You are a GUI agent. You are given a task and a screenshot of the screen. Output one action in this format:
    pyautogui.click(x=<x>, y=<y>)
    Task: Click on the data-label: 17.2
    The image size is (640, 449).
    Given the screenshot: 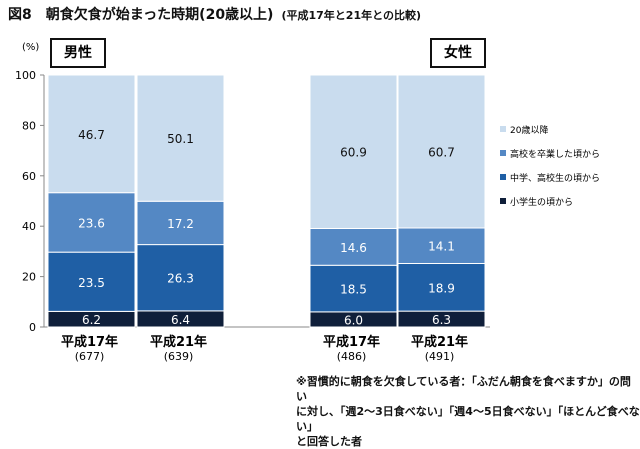 What is the action you would take?
    pyautogui.click(x=180, y=224)
    